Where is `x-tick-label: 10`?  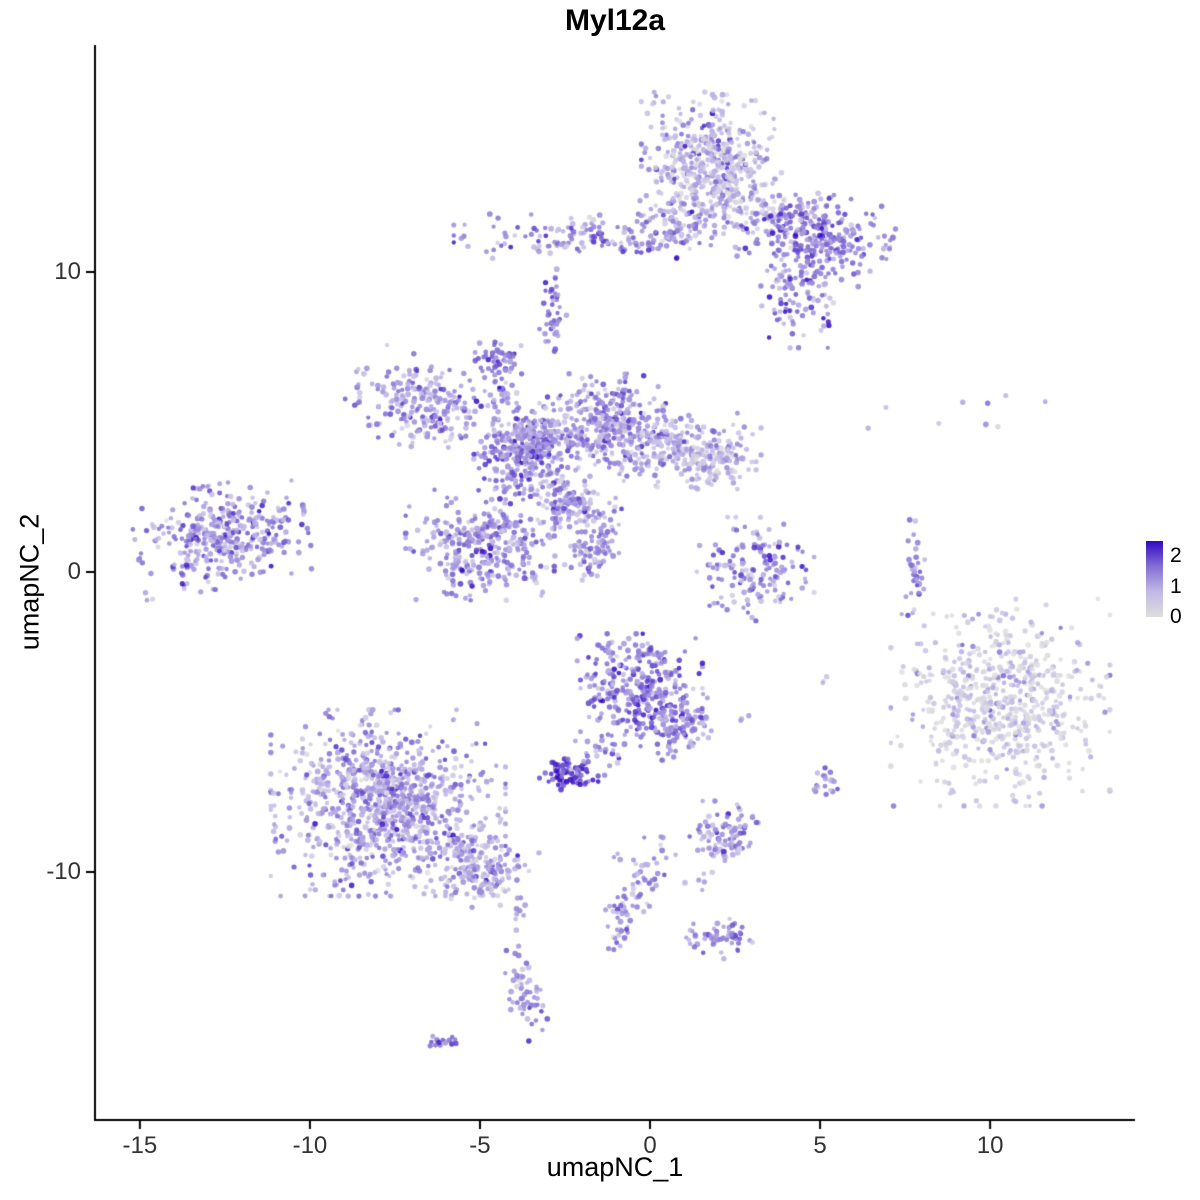
x-tick-label: 10 is located at coordinates (990, 1145).